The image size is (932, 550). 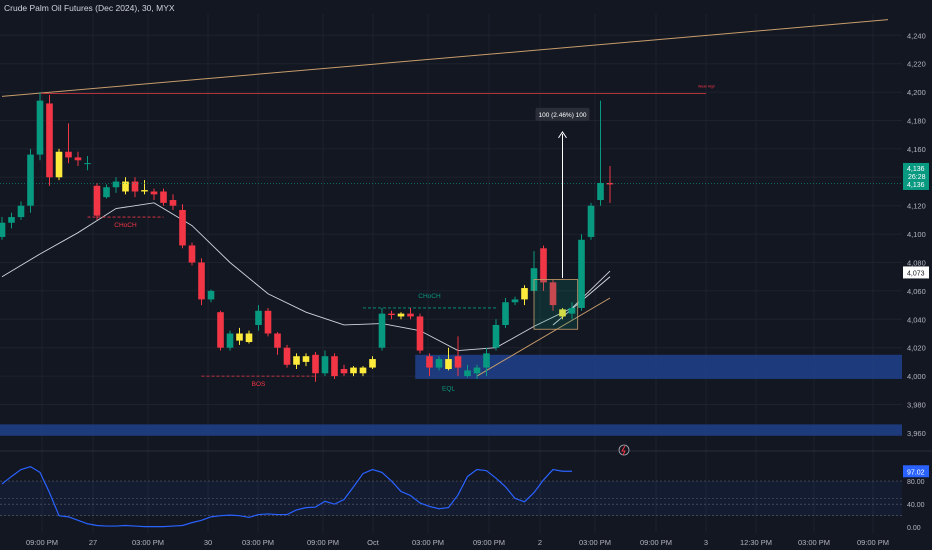 I want to click on time-tick-label: 09:00 PM, so click(x=489, y=542).